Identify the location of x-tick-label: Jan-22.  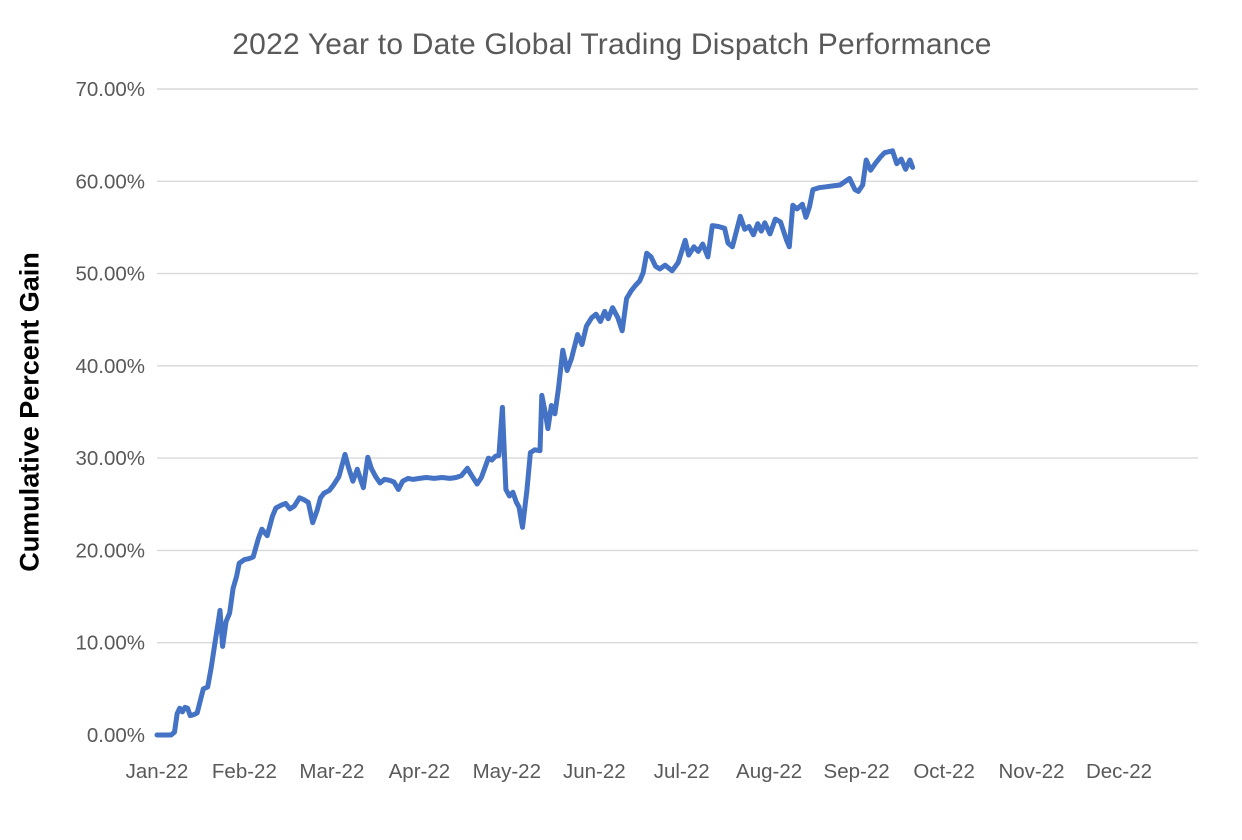
(157, 771).